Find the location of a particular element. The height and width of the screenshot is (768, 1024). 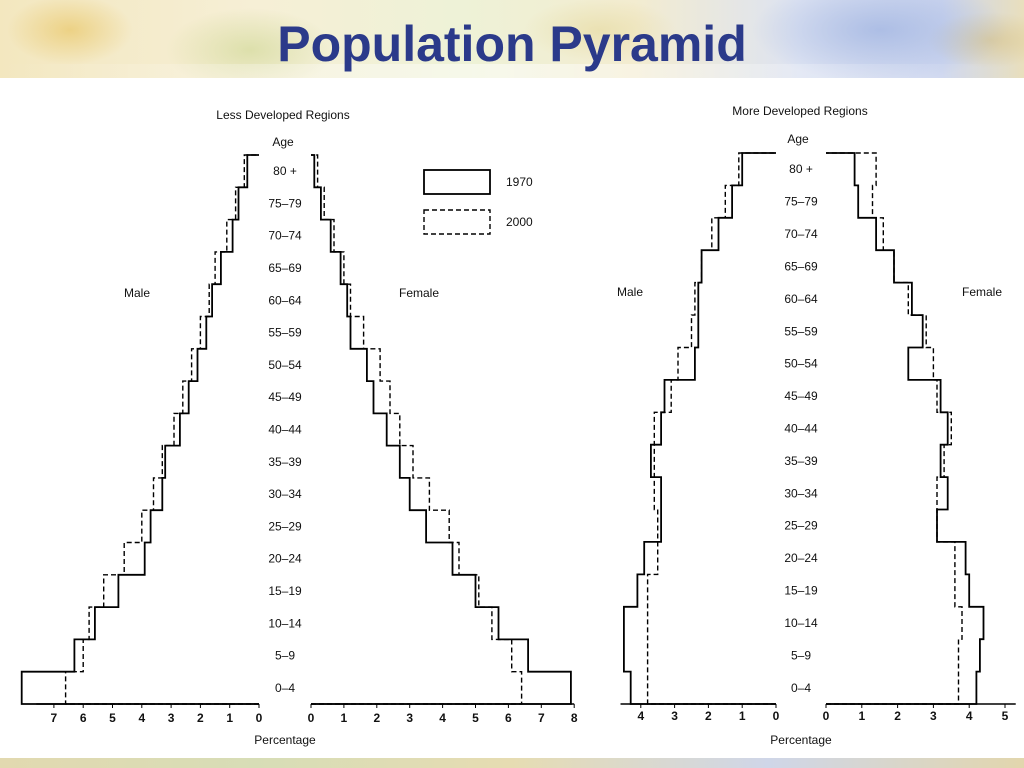

series-1970-female-step-line is located at coordinates (905, 428).